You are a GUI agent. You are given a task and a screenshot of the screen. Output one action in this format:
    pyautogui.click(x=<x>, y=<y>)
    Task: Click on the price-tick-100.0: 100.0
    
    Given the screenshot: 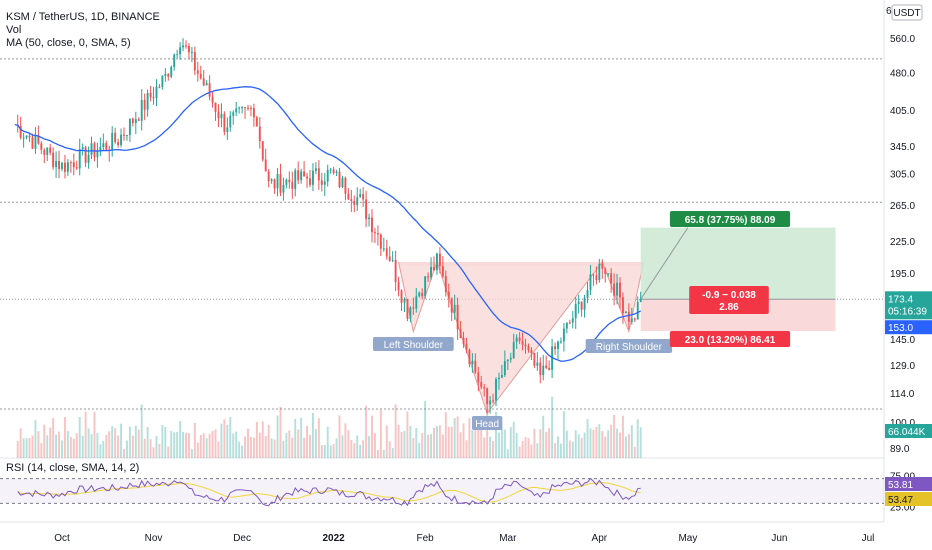 What is the action you would take?
    pyautogui.click(x=902, y=423)
    